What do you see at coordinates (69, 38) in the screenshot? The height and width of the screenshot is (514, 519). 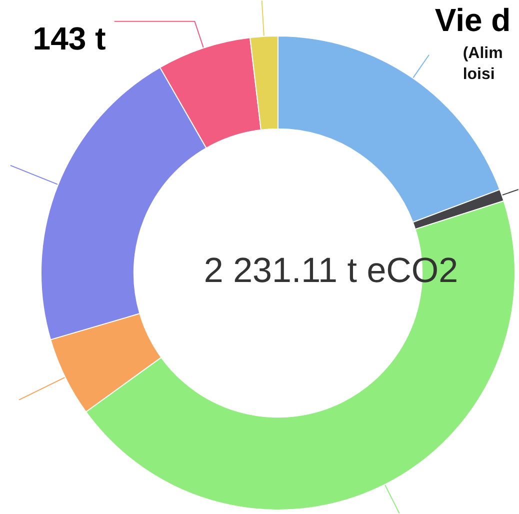 I see `data-label: 143 t` at bounding box center [69, 38].